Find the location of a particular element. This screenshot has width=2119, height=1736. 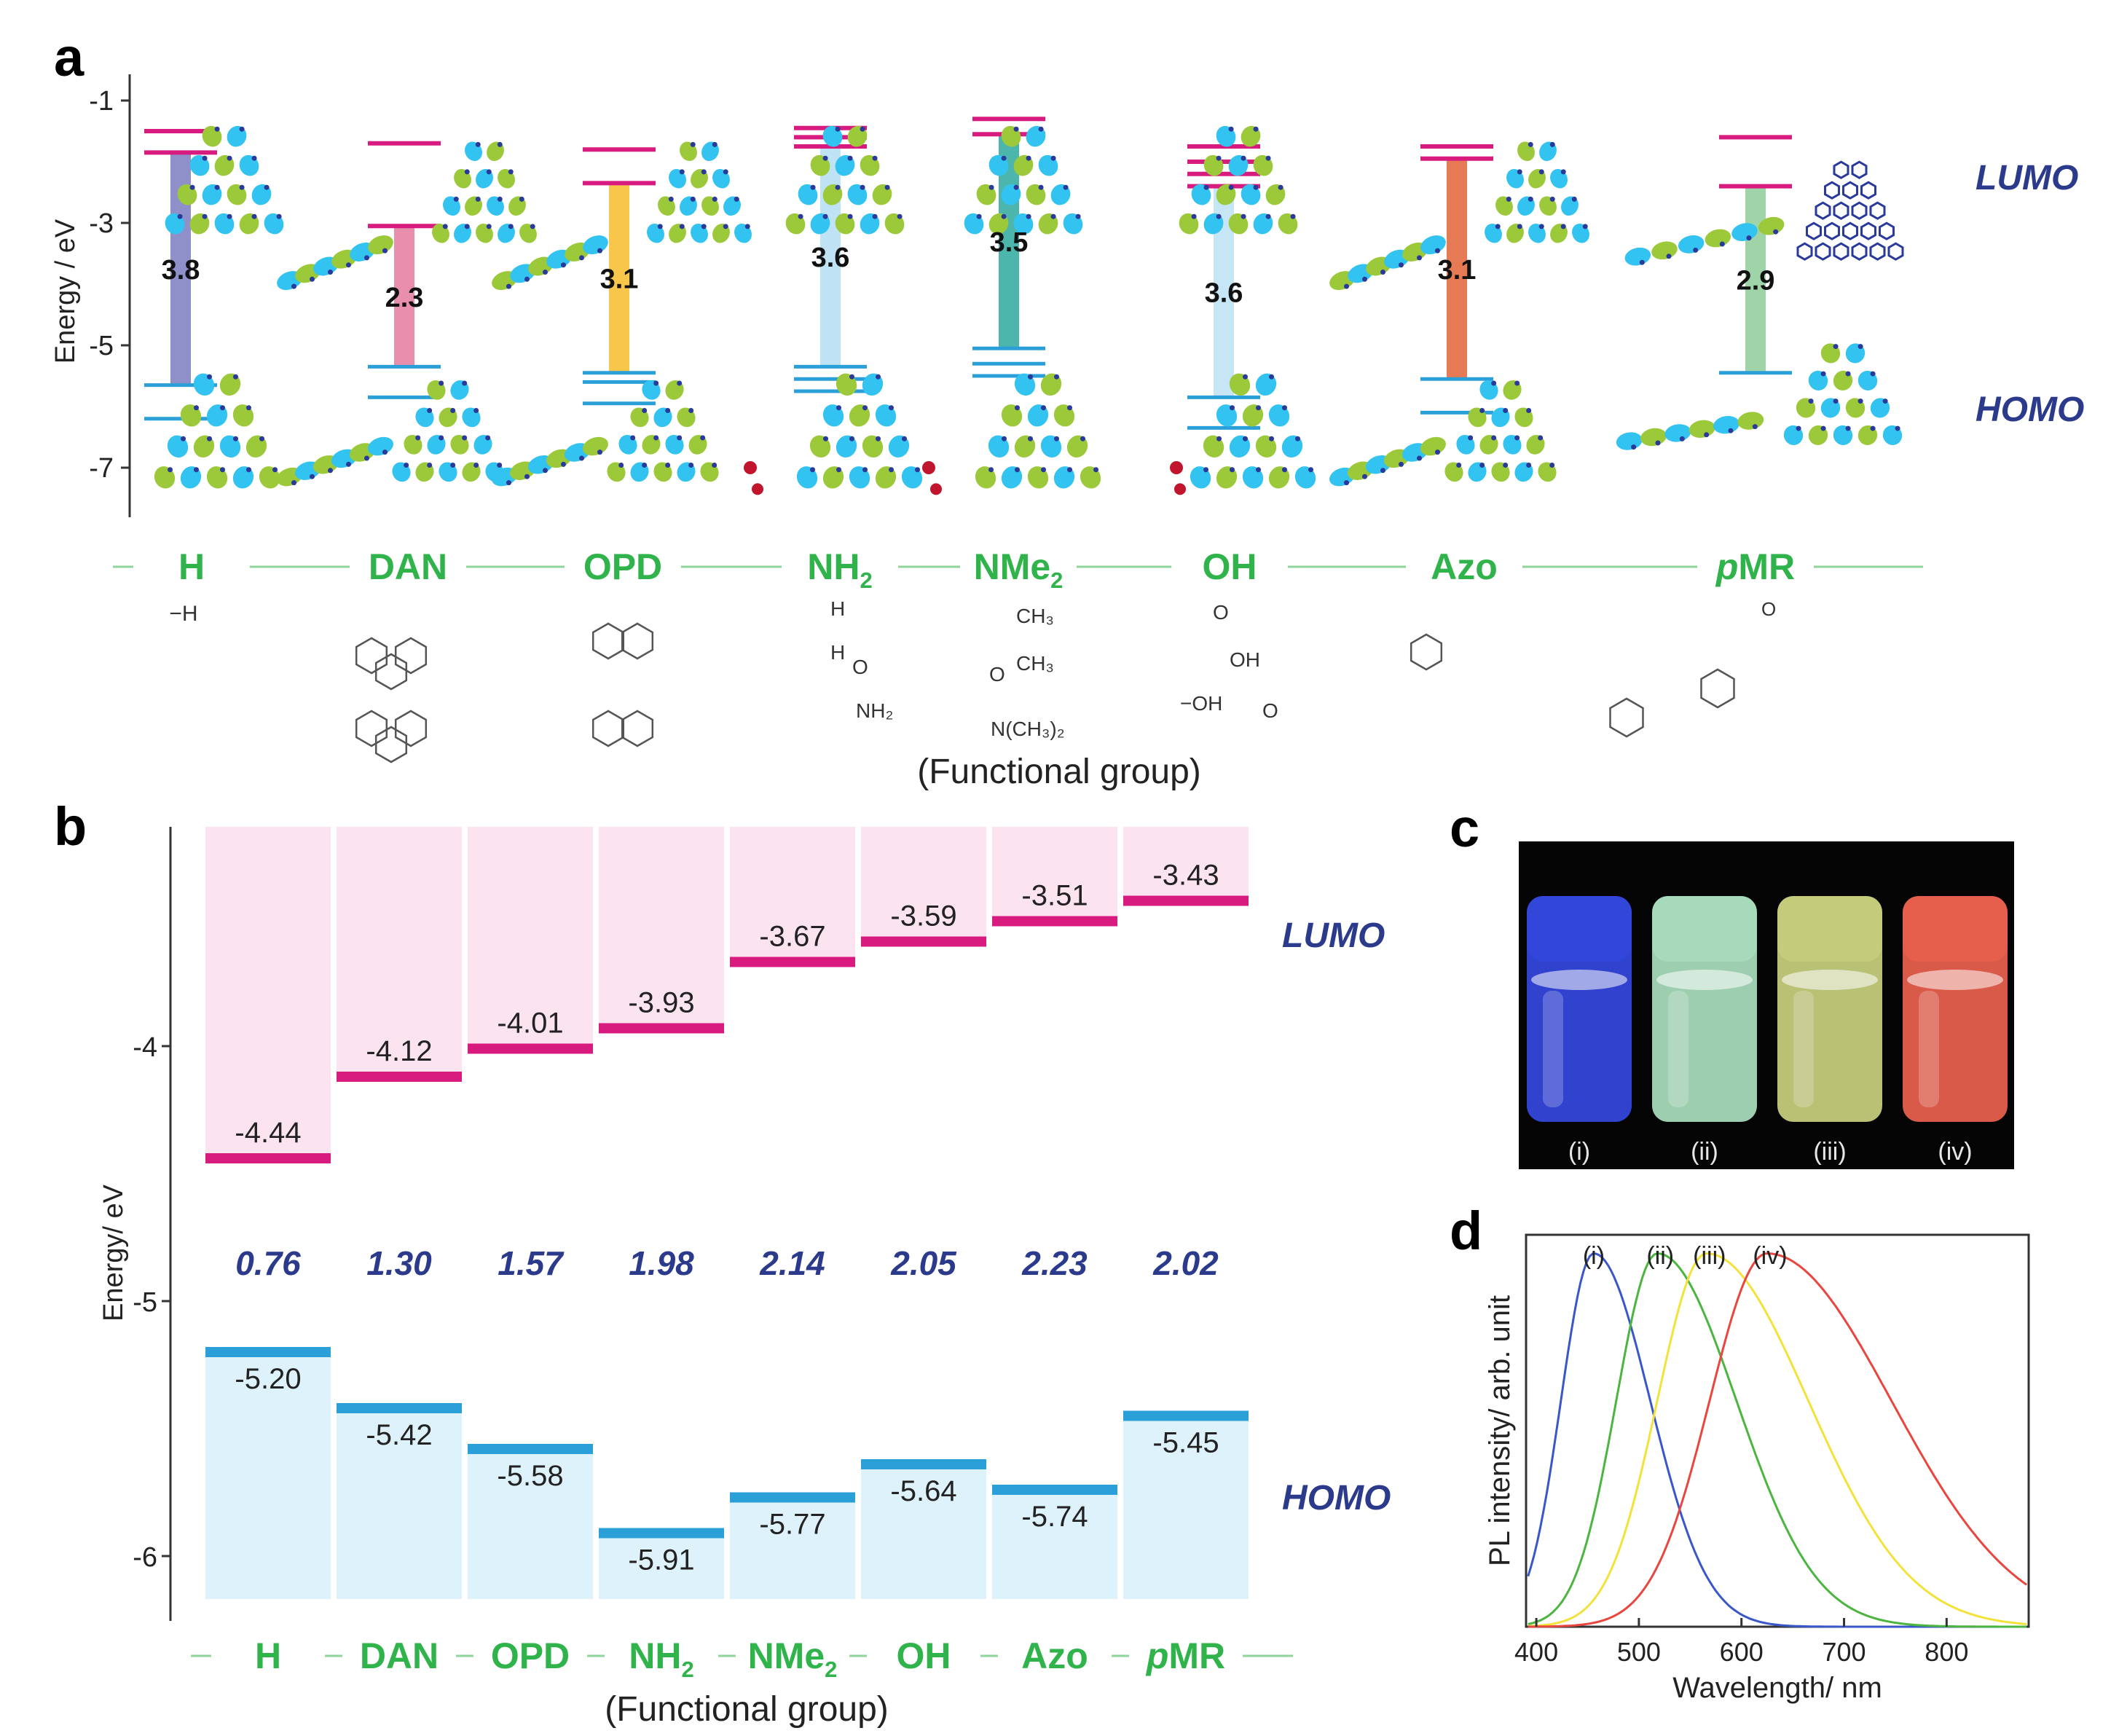

panel-d-x-label: Wavelength/ nm is located at coordinates (1777, 1688).